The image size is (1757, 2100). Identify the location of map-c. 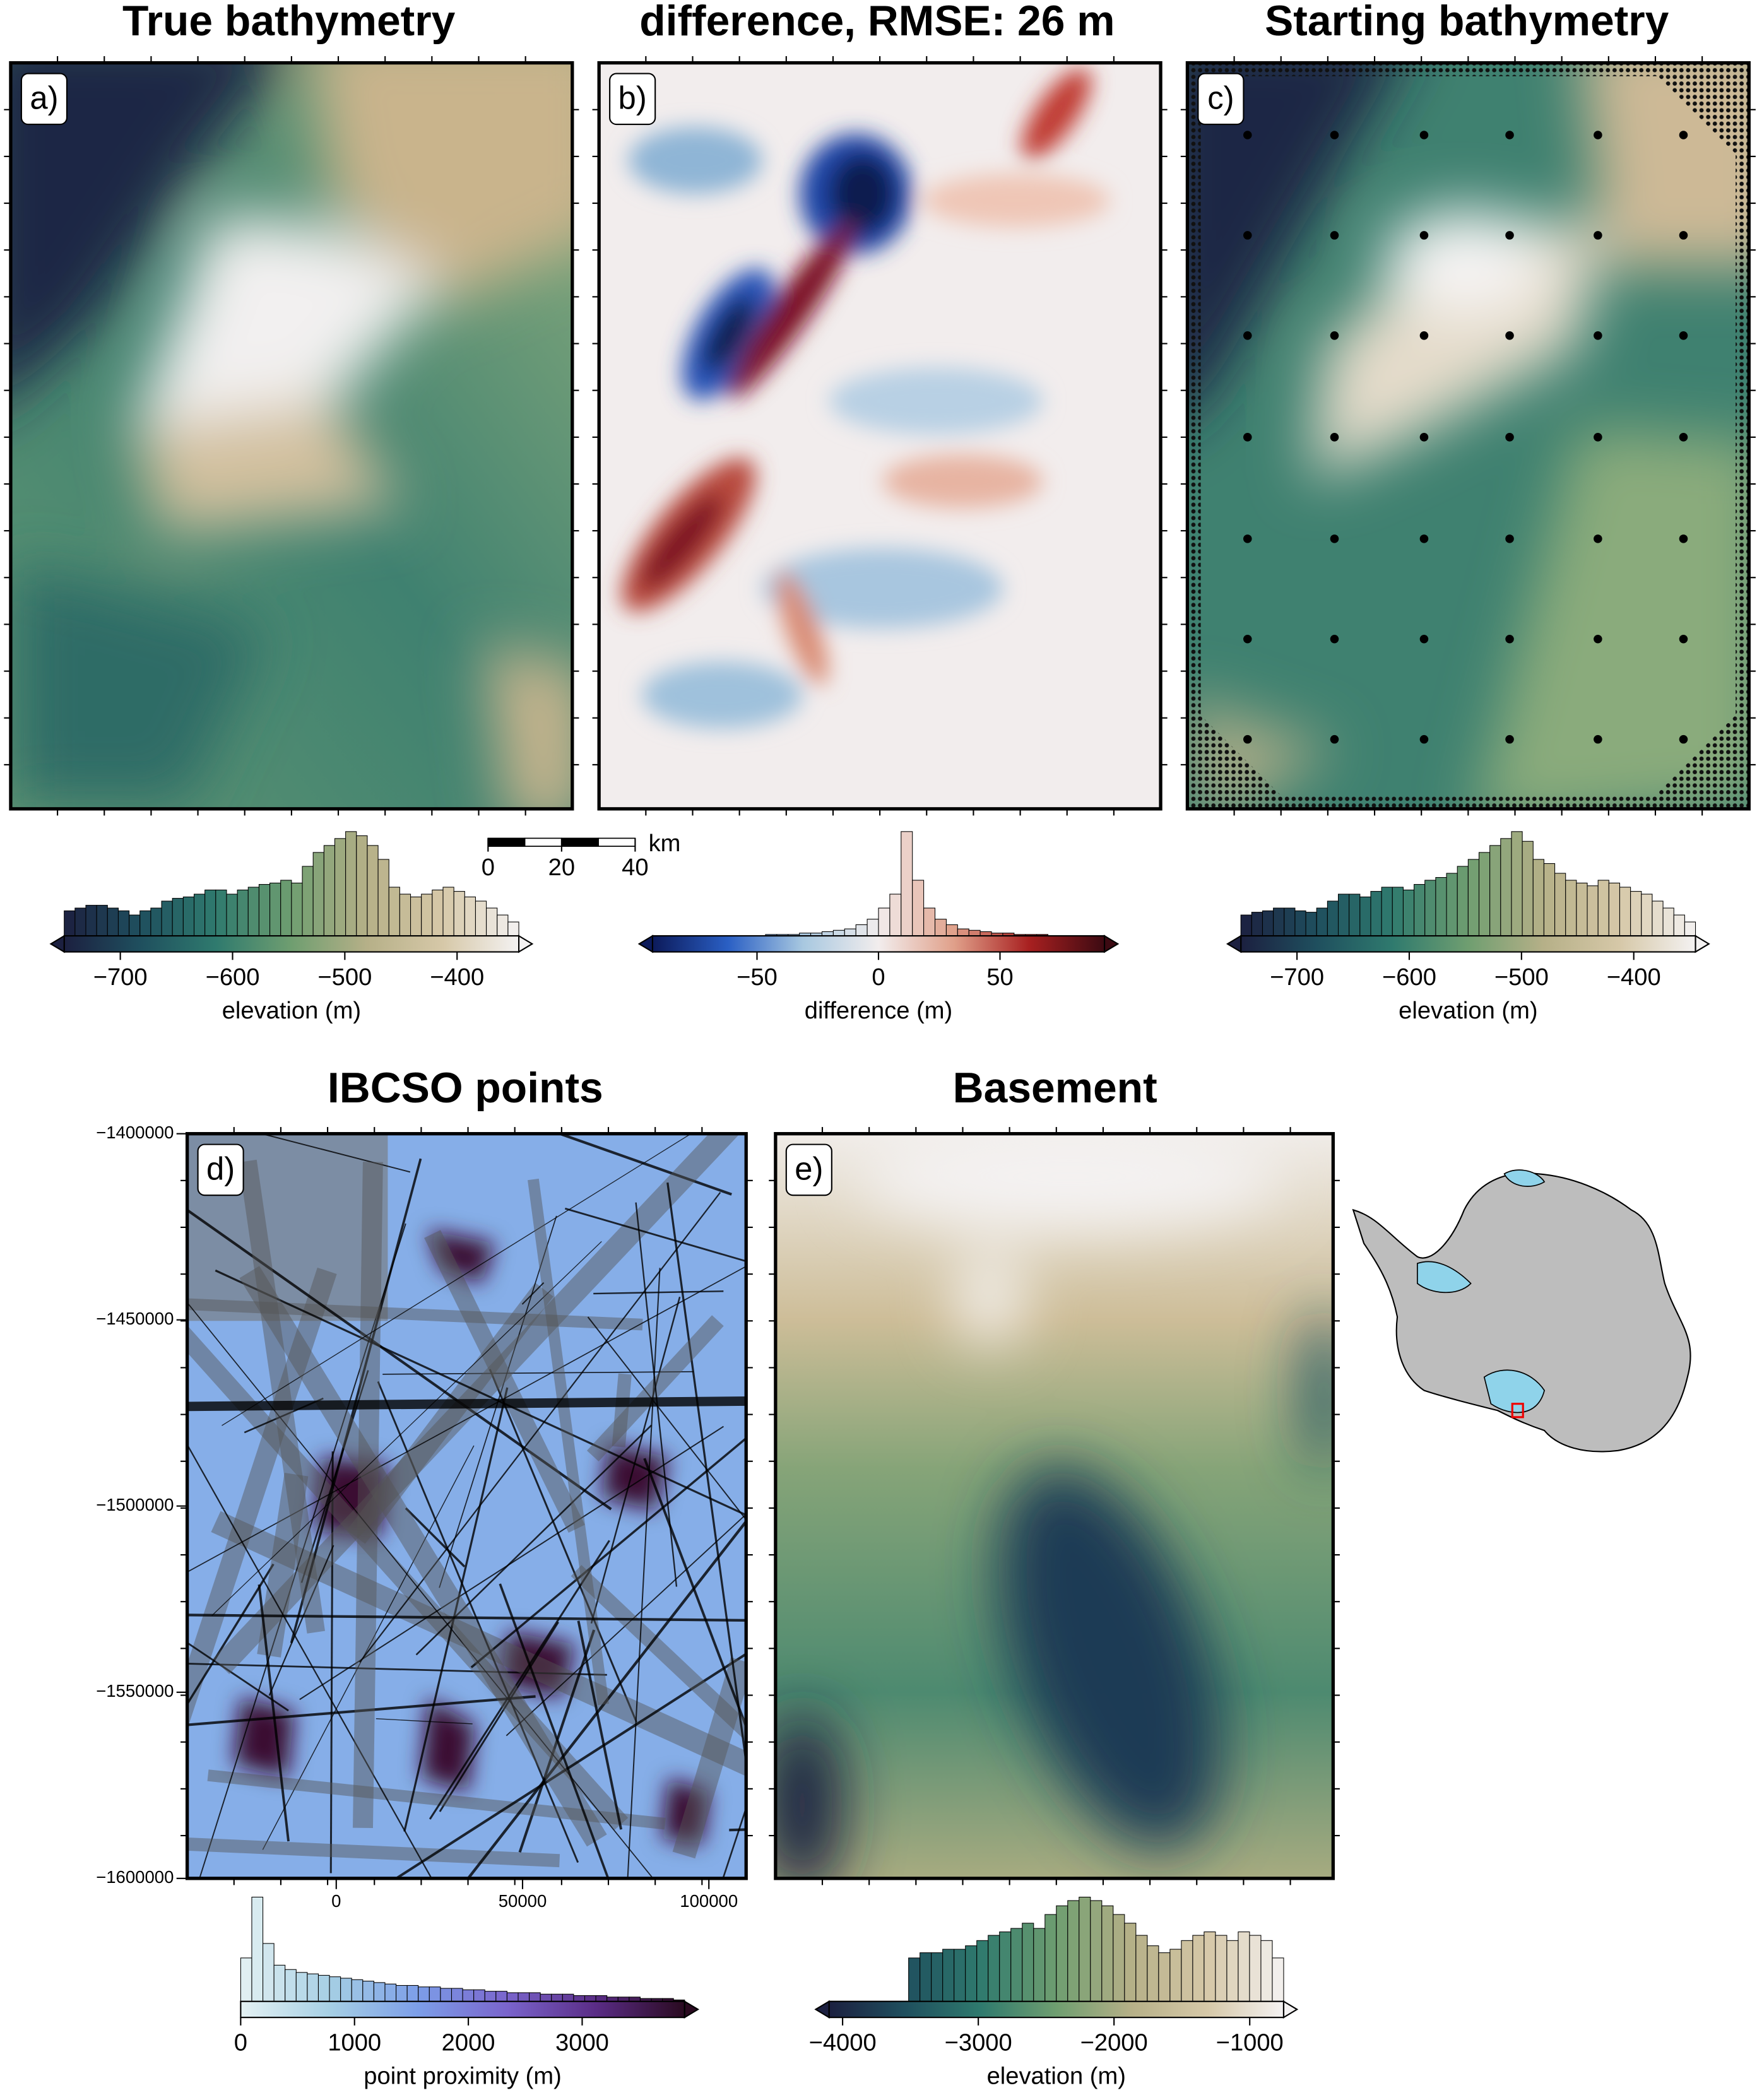
(1468, 435).